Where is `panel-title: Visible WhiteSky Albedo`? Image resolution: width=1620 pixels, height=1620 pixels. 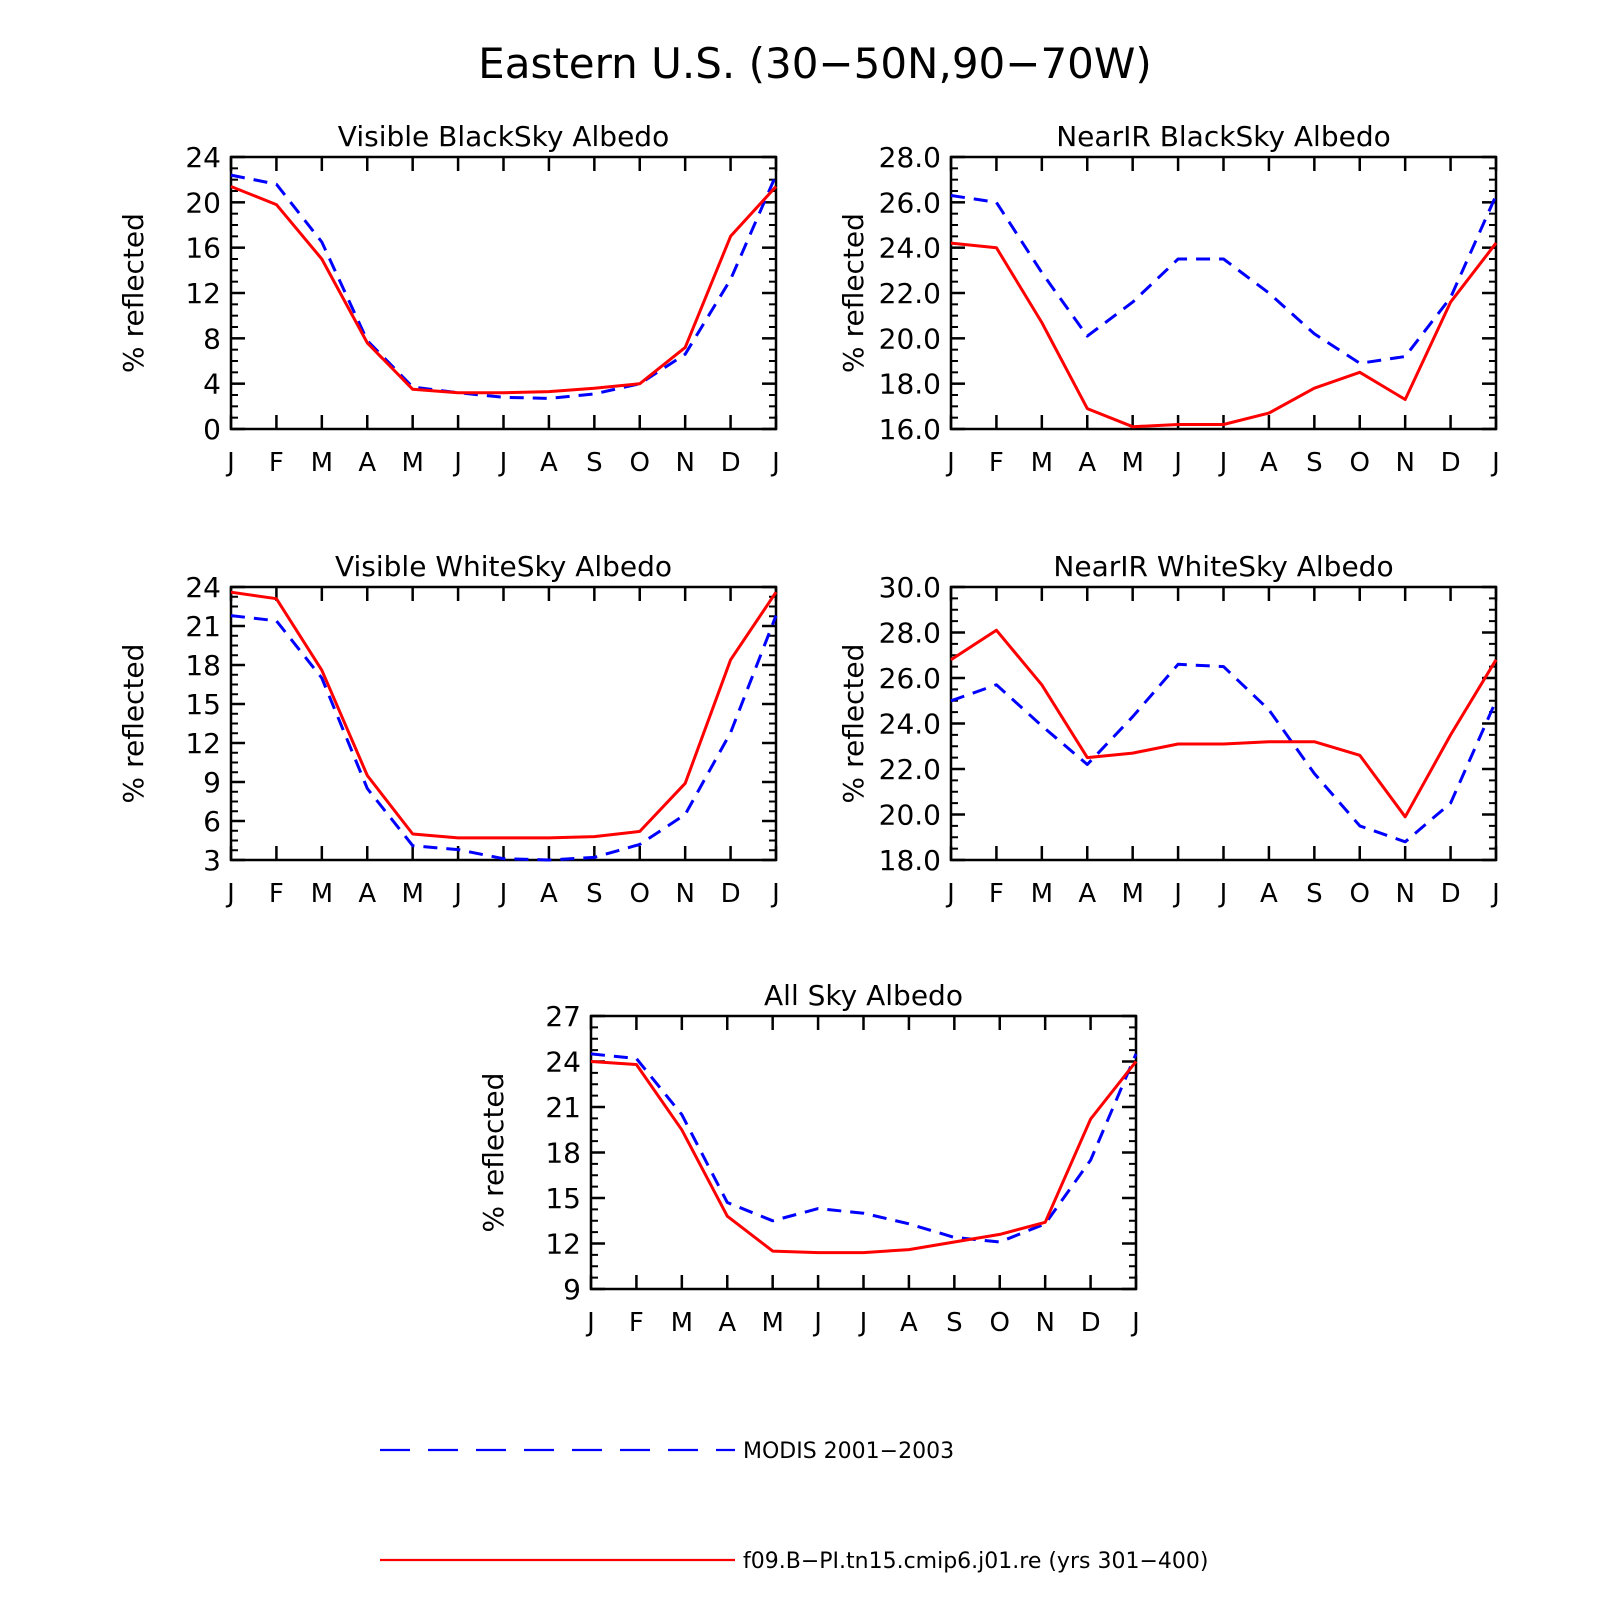
panel-title: Visible WhiteSky Albedo is located at coordinates (503, 566).